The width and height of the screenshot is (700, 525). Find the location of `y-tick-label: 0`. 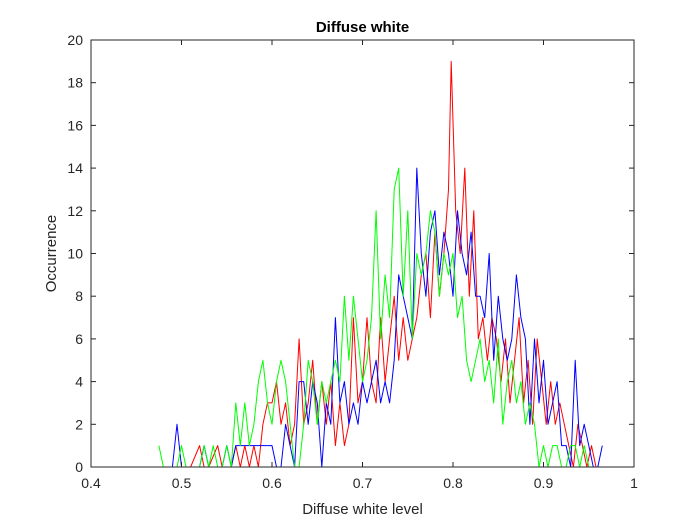

y-tick-label: 0 is located at coordinates (79, 467).